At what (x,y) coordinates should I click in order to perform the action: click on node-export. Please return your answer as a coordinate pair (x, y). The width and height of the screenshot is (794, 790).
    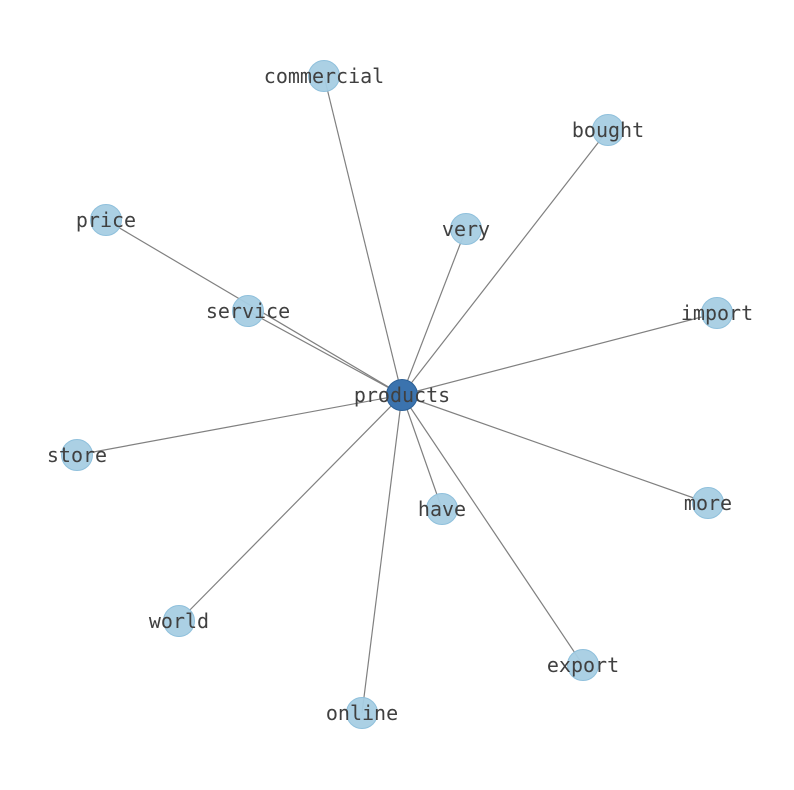
    Looking at the image, I should click on (583, 665).